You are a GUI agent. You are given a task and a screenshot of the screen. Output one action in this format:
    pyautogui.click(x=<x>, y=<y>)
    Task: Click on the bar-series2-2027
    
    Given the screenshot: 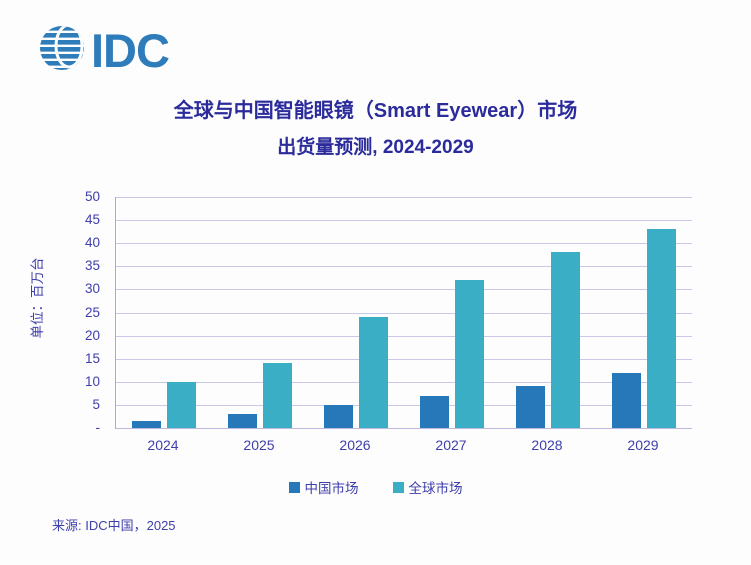 What is the action you would take?
    pyautogui.click(x=469, y=354)
    